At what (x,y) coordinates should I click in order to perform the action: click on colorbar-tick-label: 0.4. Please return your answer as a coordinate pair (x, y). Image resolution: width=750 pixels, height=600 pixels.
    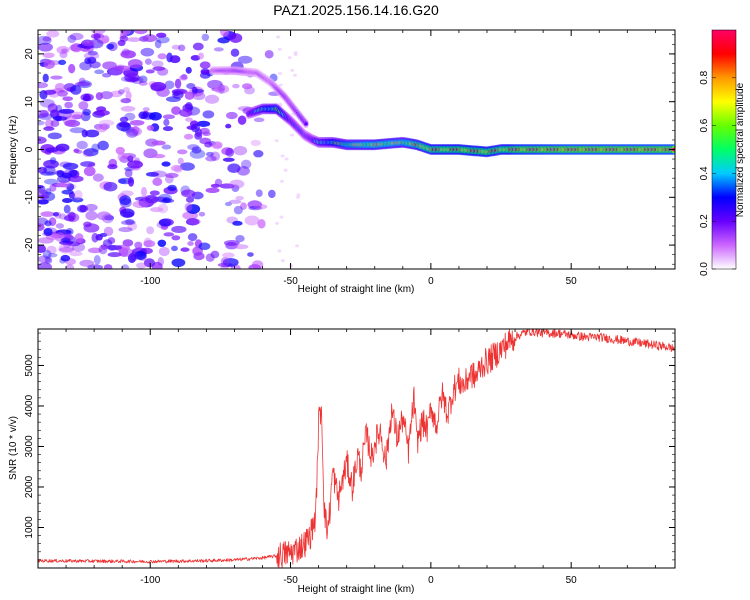
    Looking at the image, I should click on (704, 173).